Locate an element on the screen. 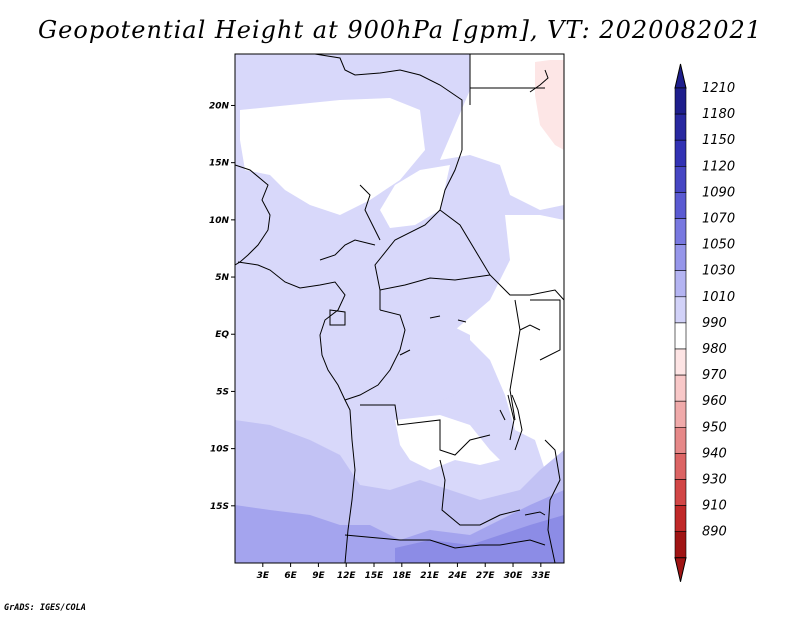 This screenshot has height=618, width=800. x-tick-label: 33E is located at coordinates (541, 576).